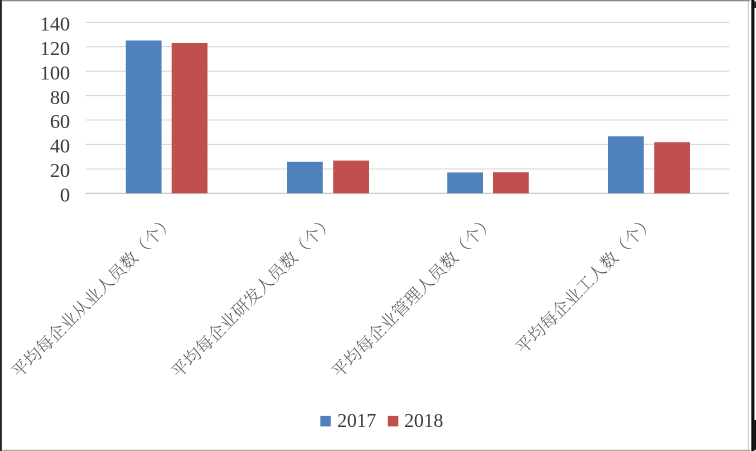 This screenshot has height=451, width=756. Describe the element at coordinates (65, 196) in the screenshot. I see `svg-text: 0` at that location.